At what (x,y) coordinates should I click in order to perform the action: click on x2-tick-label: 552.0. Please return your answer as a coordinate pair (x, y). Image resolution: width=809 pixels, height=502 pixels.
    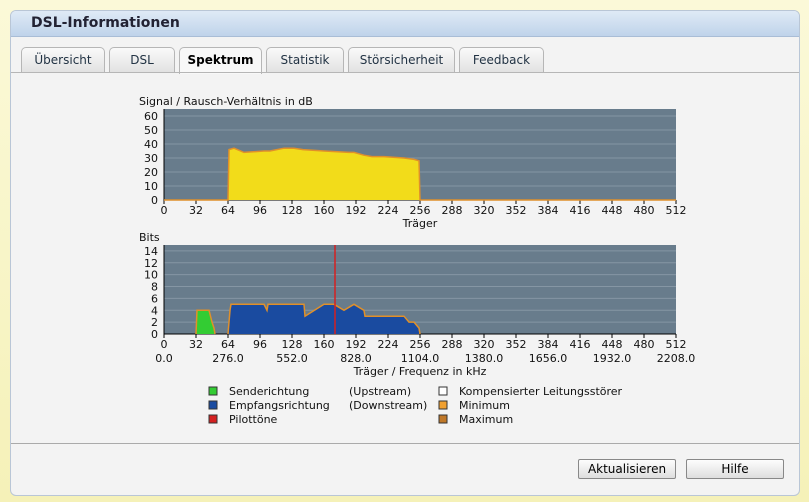
    Looking at the image, I should click on (292, 358).